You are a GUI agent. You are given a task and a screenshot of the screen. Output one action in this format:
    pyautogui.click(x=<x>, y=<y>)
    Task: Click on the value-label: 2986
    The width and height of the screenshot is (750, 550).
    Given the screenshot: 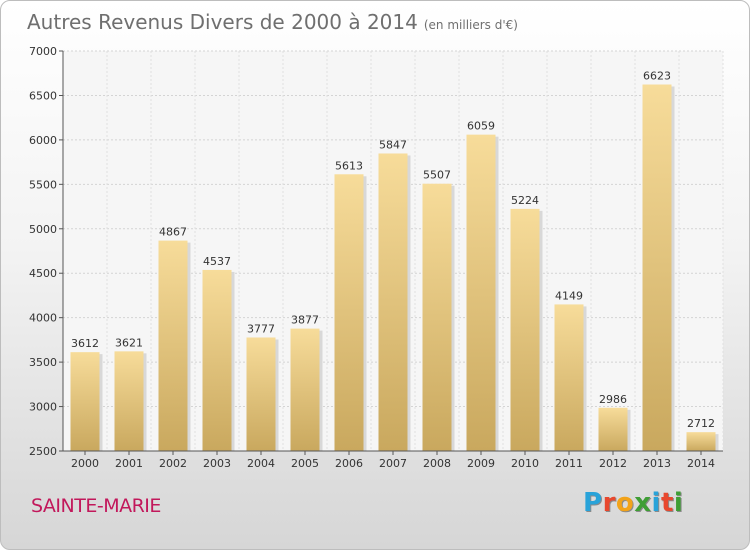 What is the action you would take?
    pyautogui.click(x=613, y=399)
    